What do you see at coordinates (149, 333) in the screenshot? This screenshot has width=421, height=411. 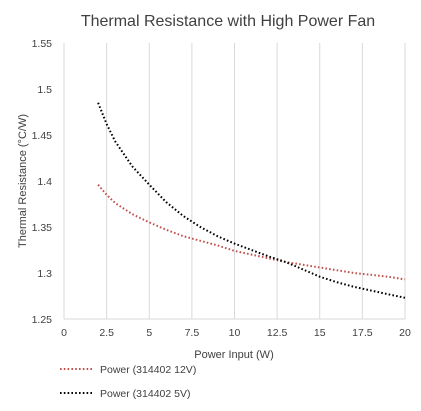 I see `x-tick-label-2: 5` at bounding box center [149, 333].